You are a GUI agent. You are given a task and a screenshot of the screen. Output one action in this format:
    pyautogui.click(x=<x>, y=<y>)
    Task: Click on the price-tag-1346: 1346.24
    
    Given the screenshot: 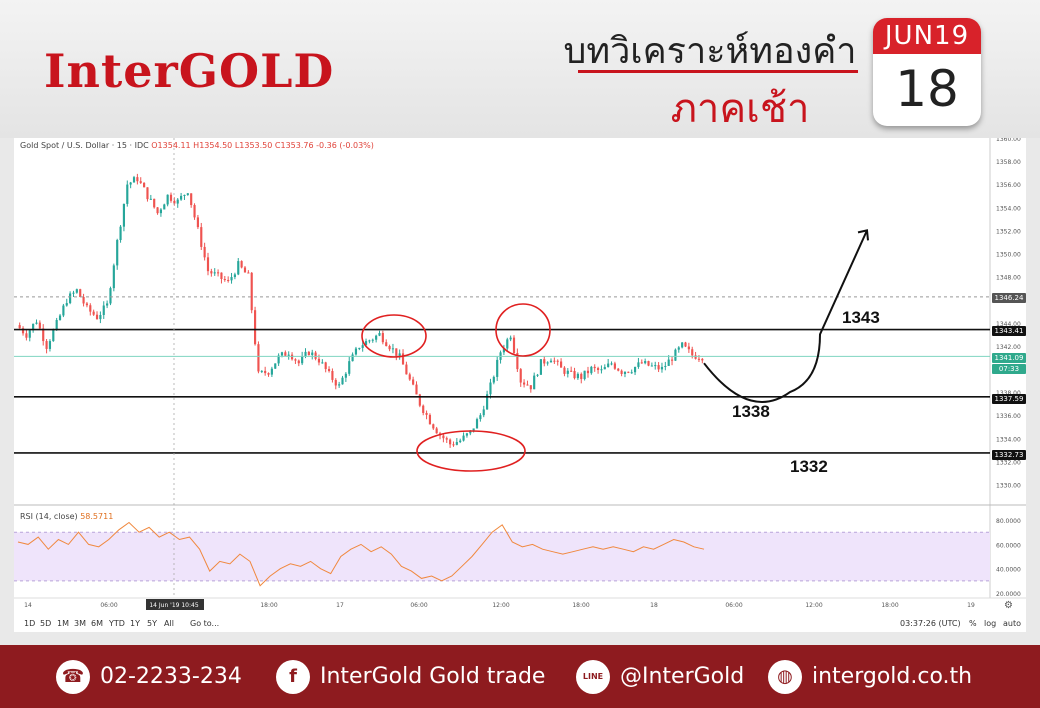 What is the action you would take?
    pyautogui.click(x=1009, y=298)
    